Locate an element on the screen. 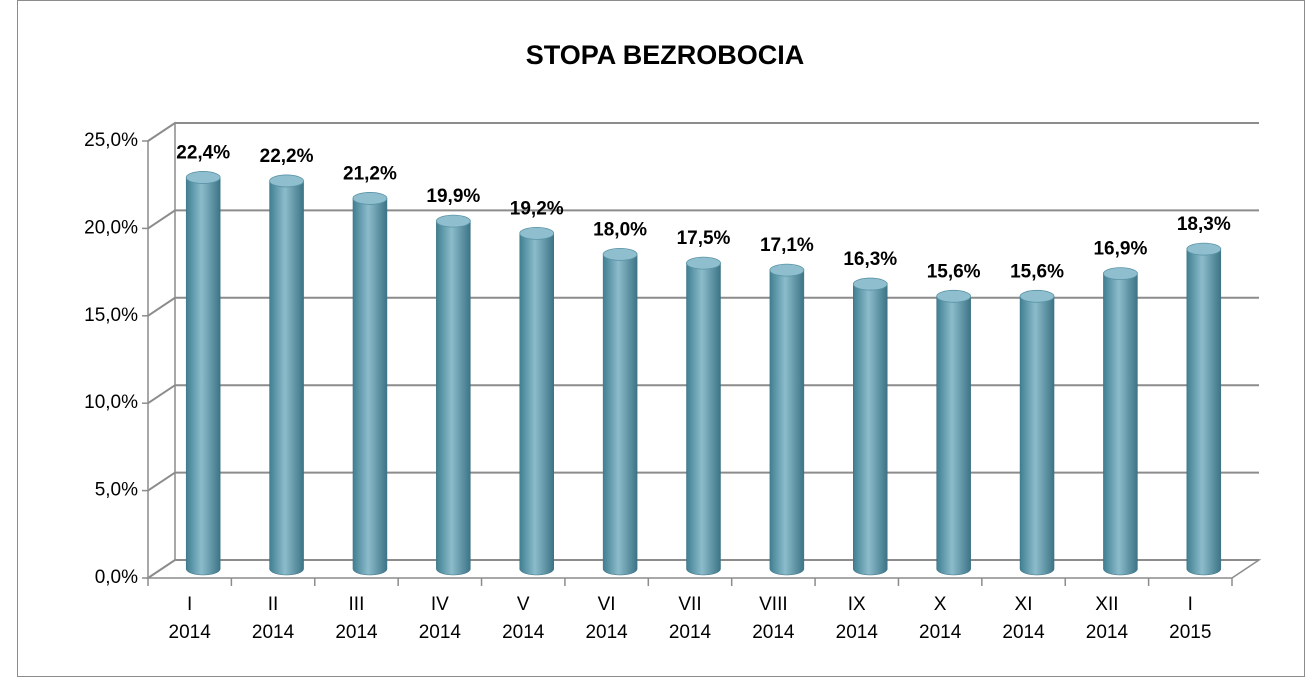 The height and width of the screenshot is (677, 1306). value-label: 21,2% is located at coordinates (370, 173).